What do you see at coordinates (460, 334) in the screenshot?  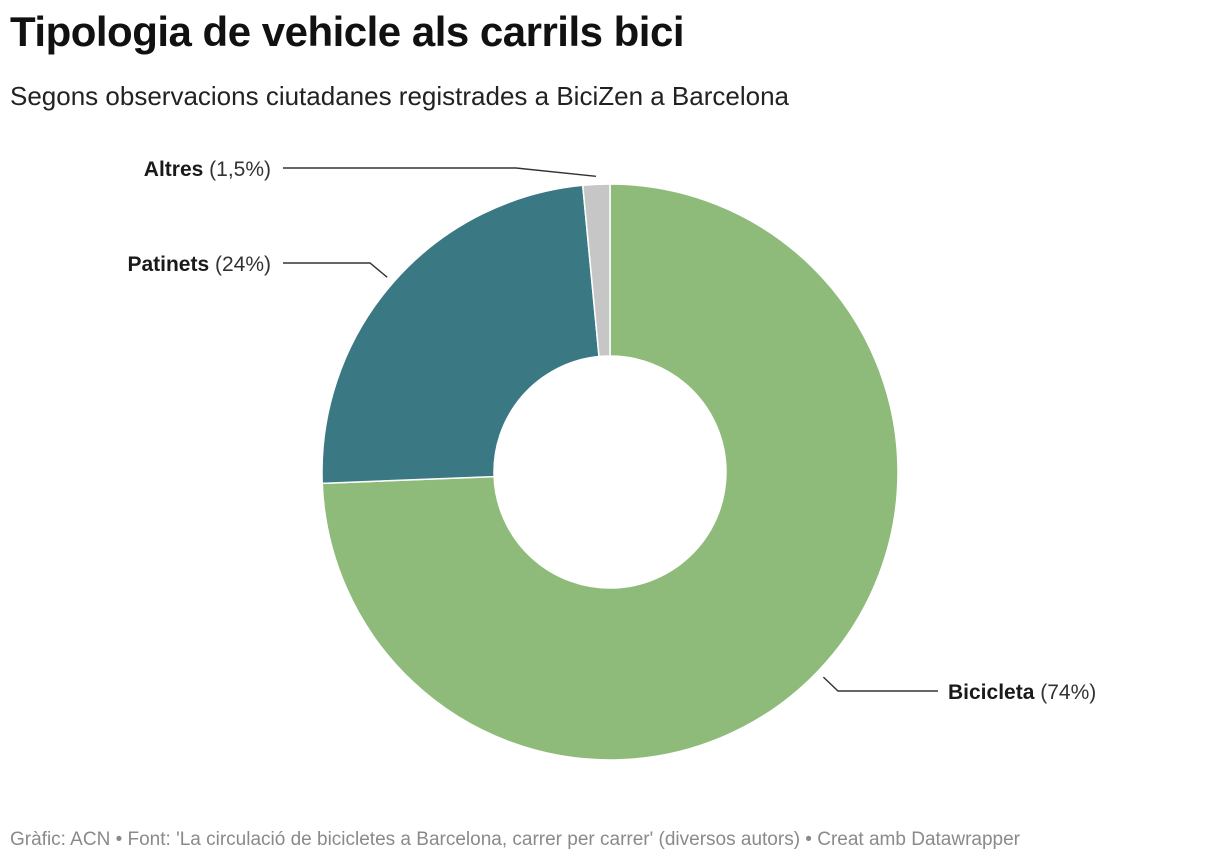 I see `slice-patinets` at bounding box center [460, 334].